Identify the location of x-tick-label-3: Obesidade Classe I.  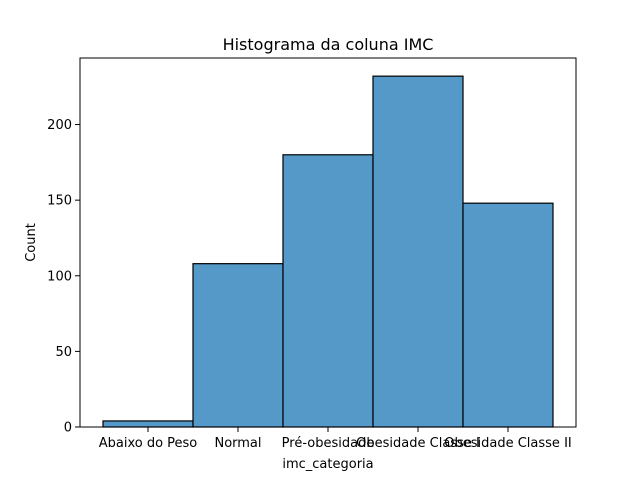
(418, 443).